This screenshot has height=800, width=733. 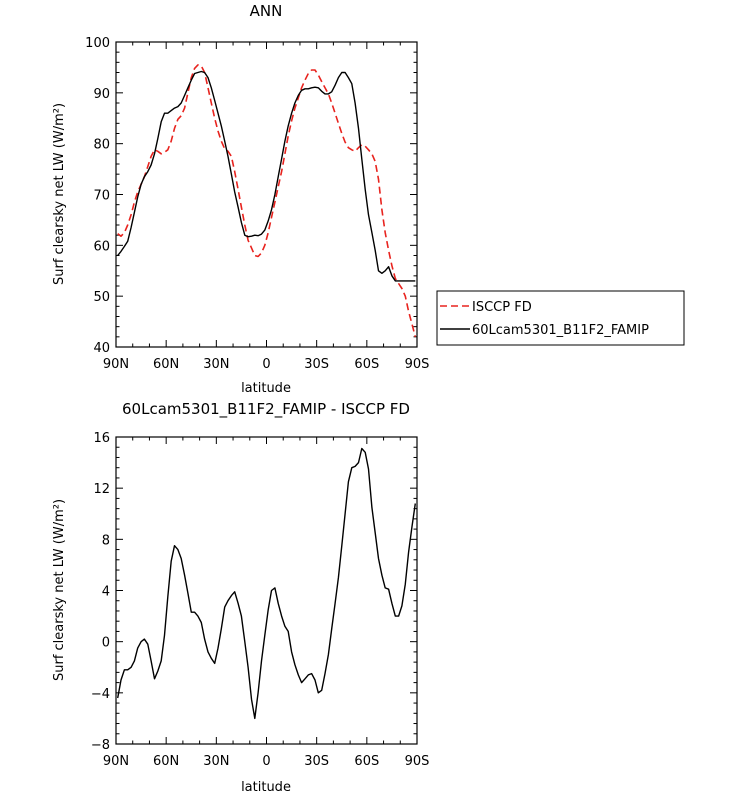 I want to click on top-x-tick-label: 30S, so click(x=316, y=364).